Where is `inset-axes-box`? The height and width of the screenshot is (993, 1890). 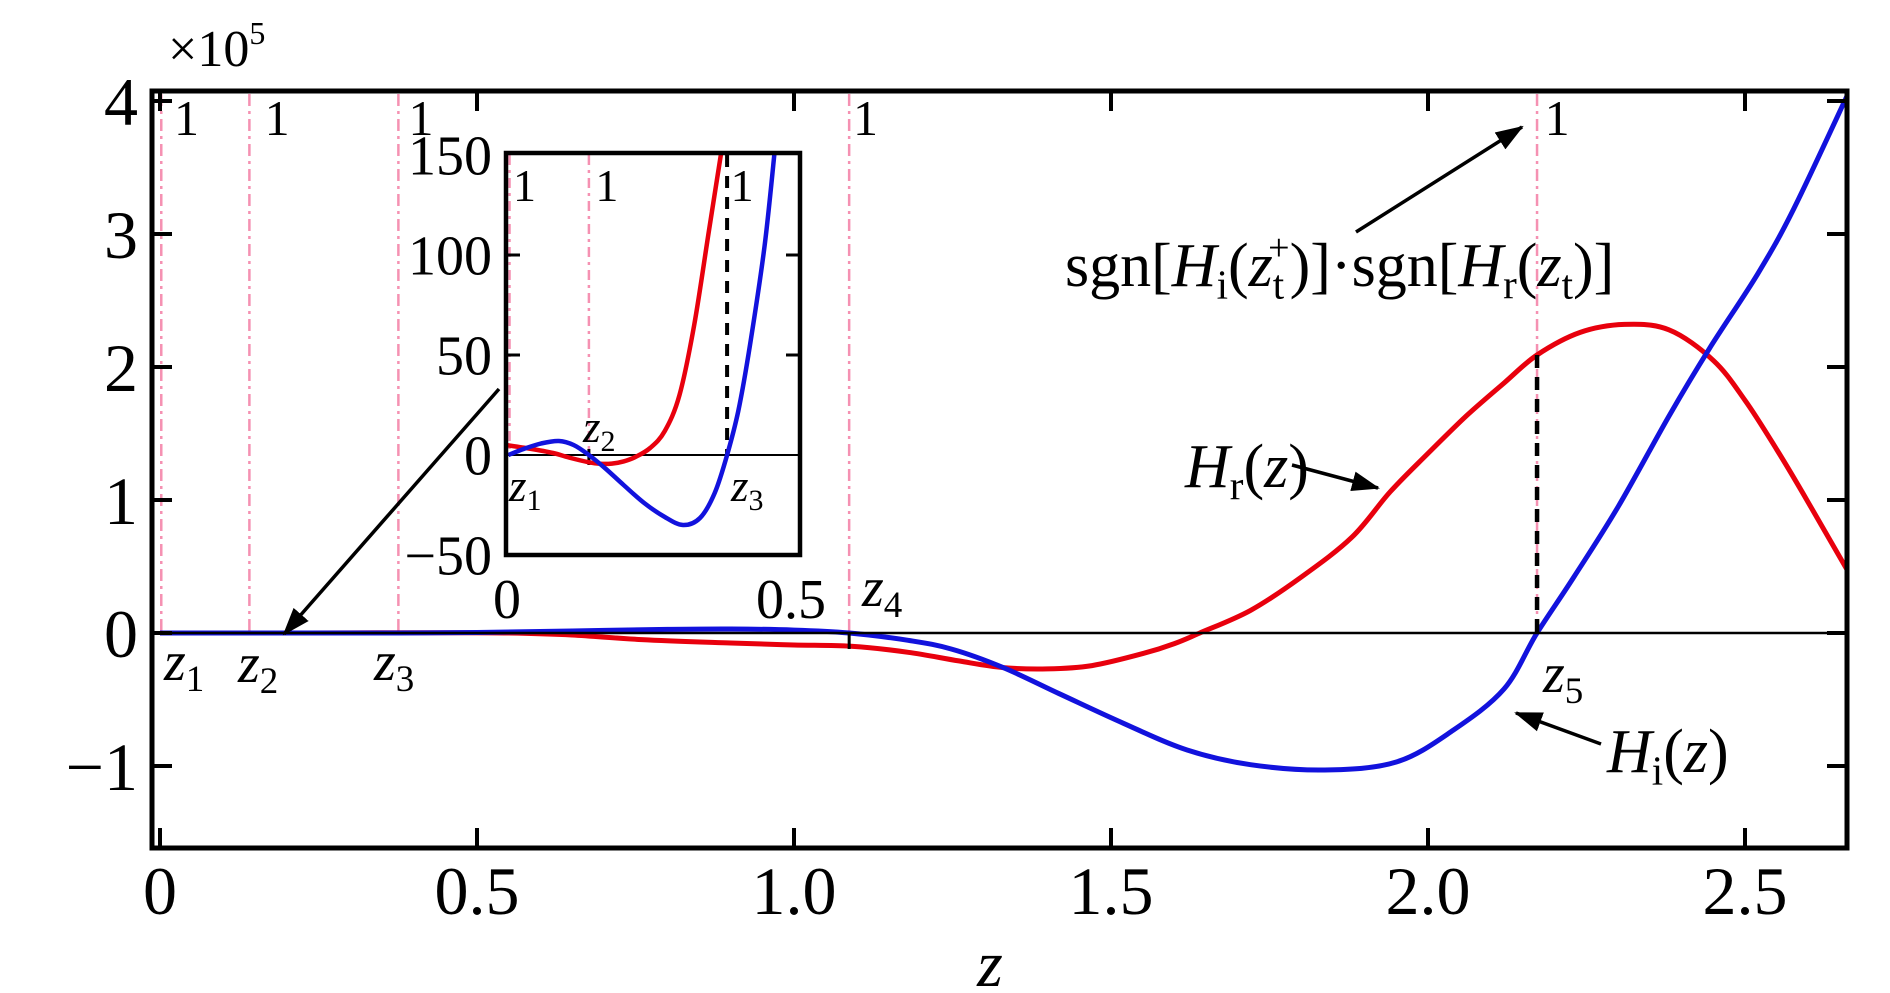 inset-axes-box is located at coordinates (653, 354).